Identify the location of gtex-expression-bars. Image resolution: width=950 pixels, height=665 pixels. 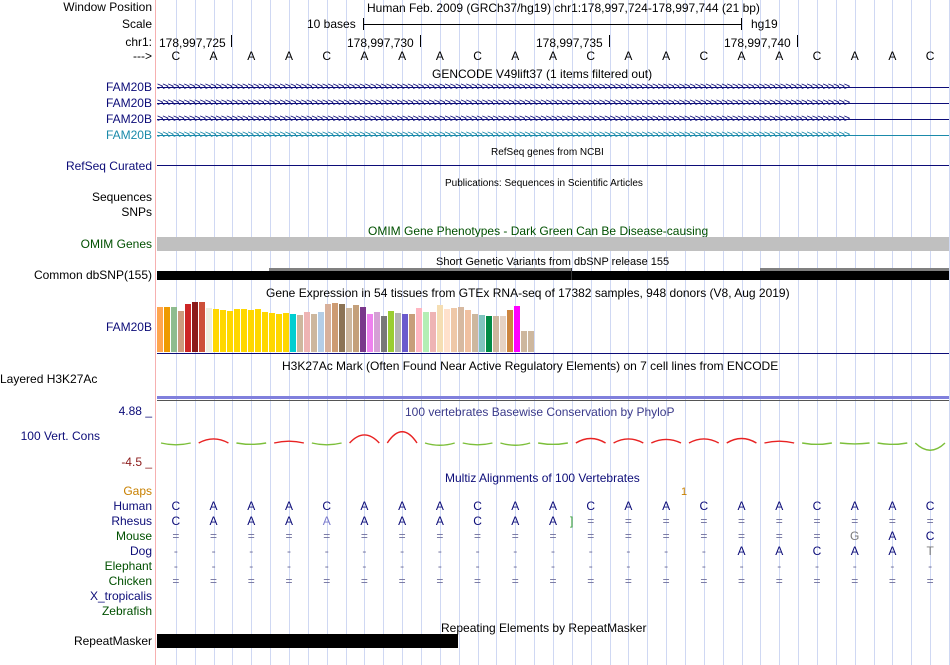
(347, 326).